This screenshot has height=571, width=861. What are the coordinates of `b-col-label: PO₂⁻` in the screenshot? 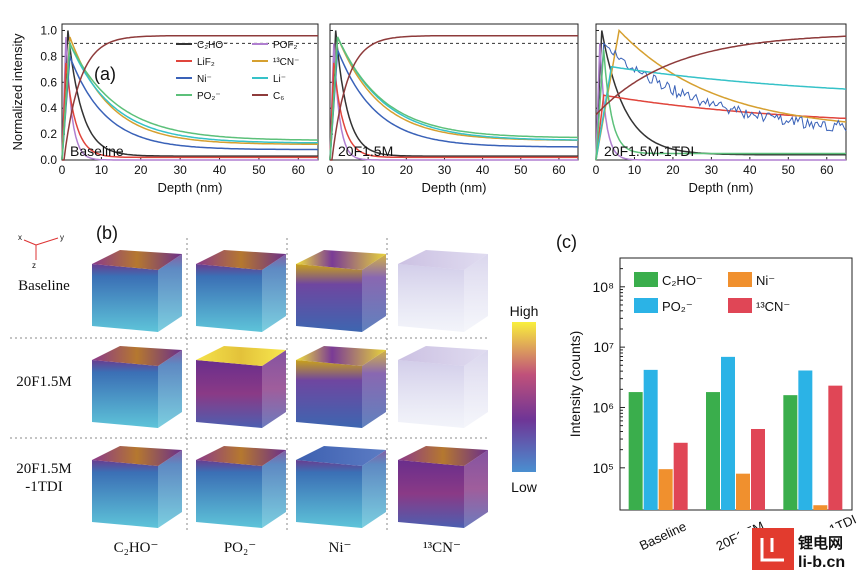 It's located at (240, 548).